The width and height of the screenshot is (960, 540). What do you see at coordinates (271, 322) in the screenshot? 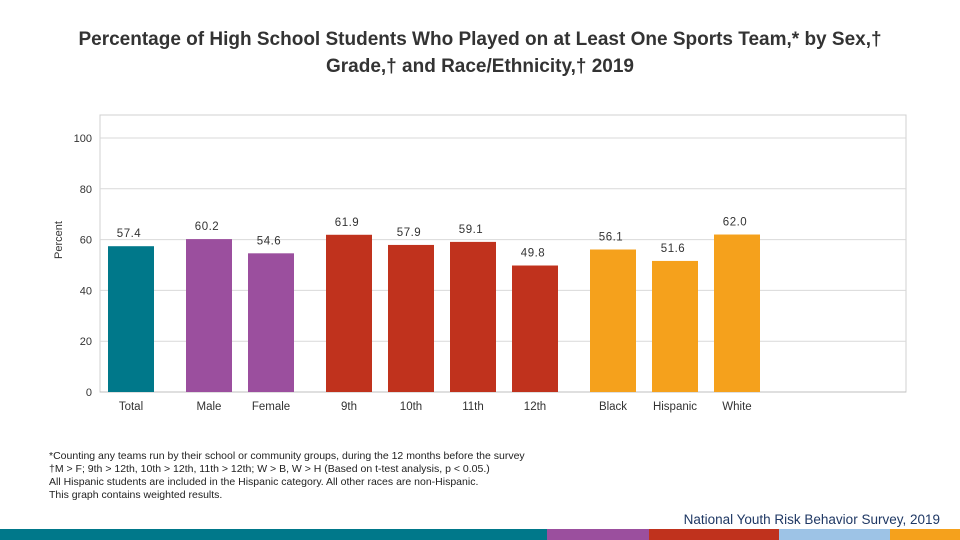
I see `bar-female` at bounding box center [271, 322].